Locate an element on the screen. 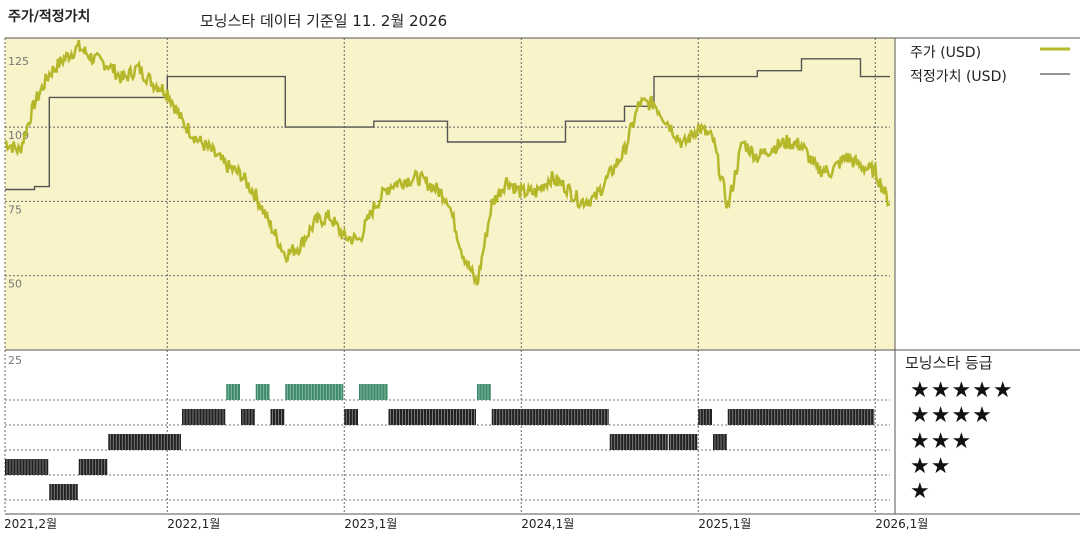 The width and height of the screenshot is (1080, 540). one-star-label: ★ is located at coordinates (920, 491).